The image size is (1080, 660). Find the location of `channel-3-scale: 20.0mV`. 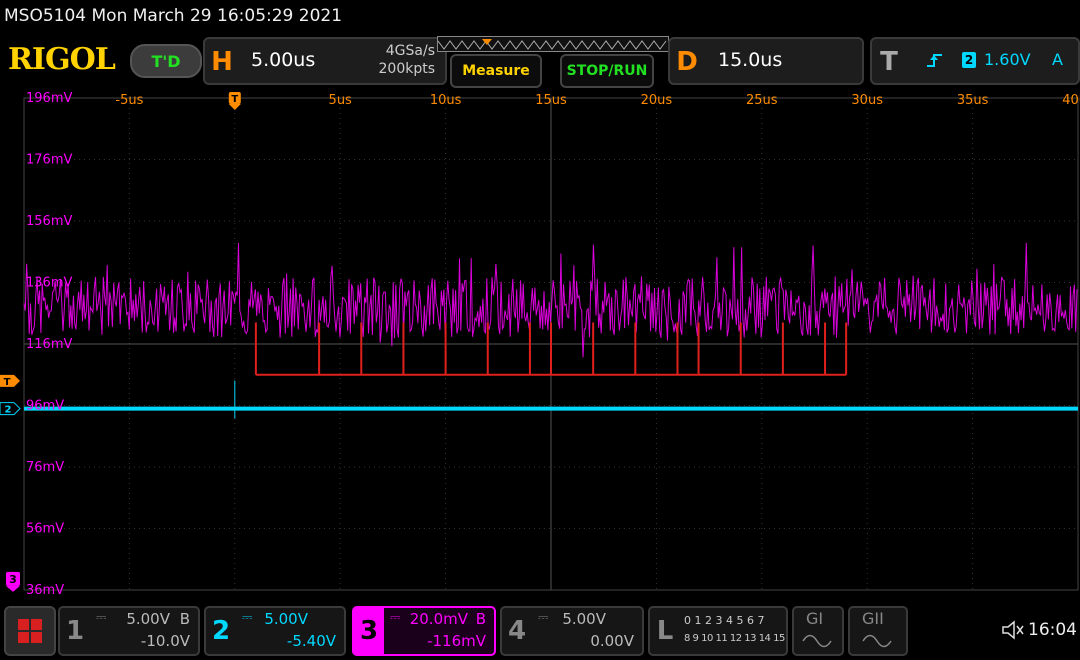

channel-3-scale: 20.0mV is located at coordinates (438, 619).